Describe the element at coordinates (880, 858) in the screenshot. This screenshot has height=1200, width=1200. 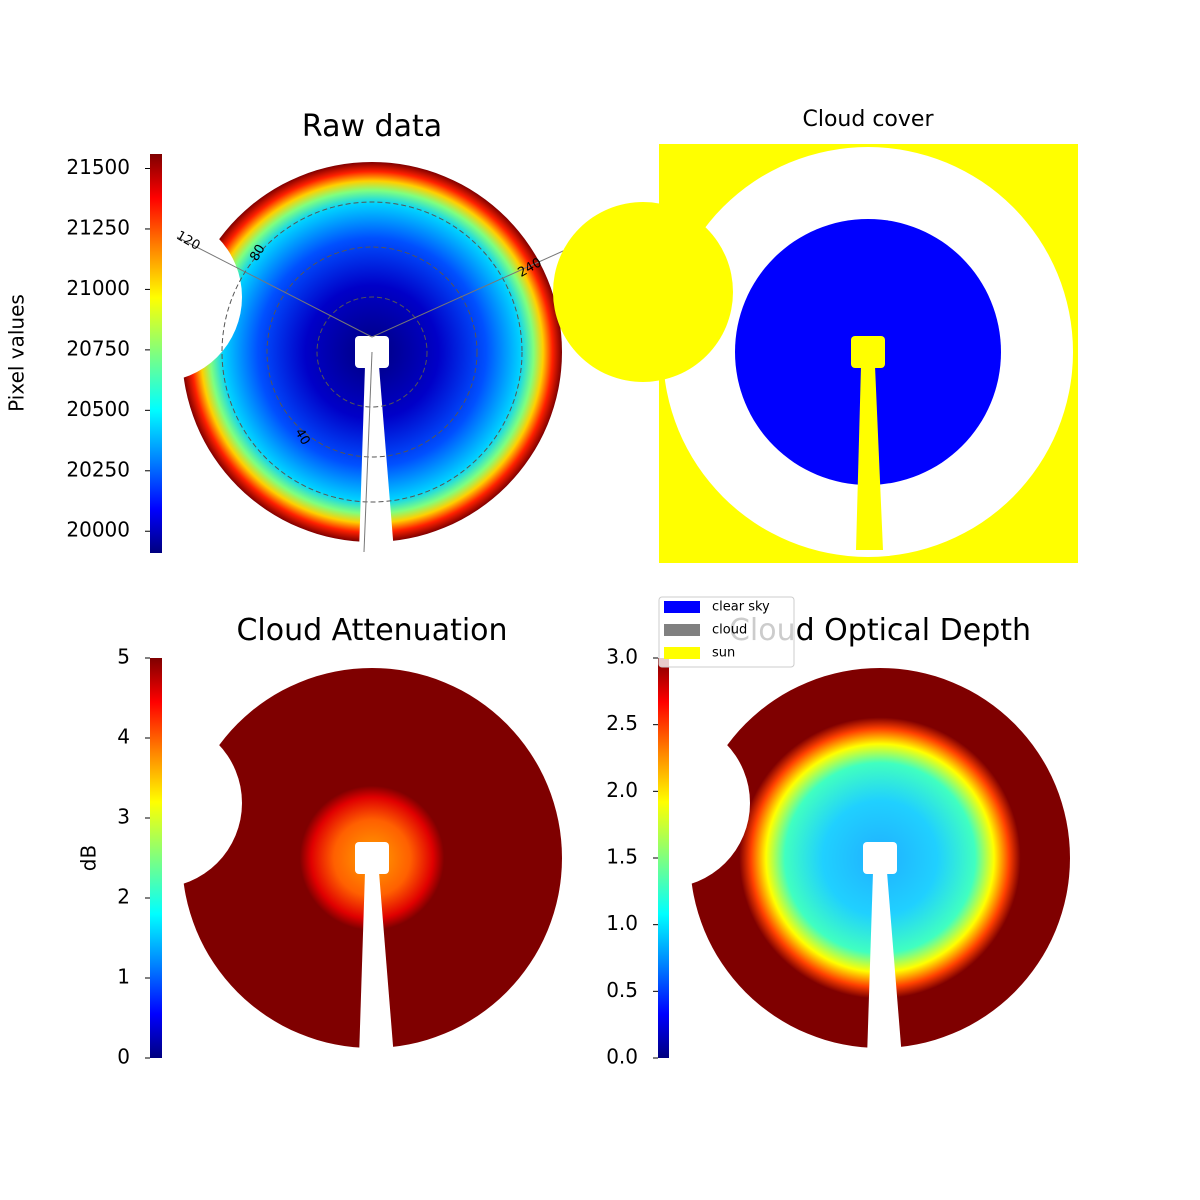
I see `optical-depth-image` at that location.